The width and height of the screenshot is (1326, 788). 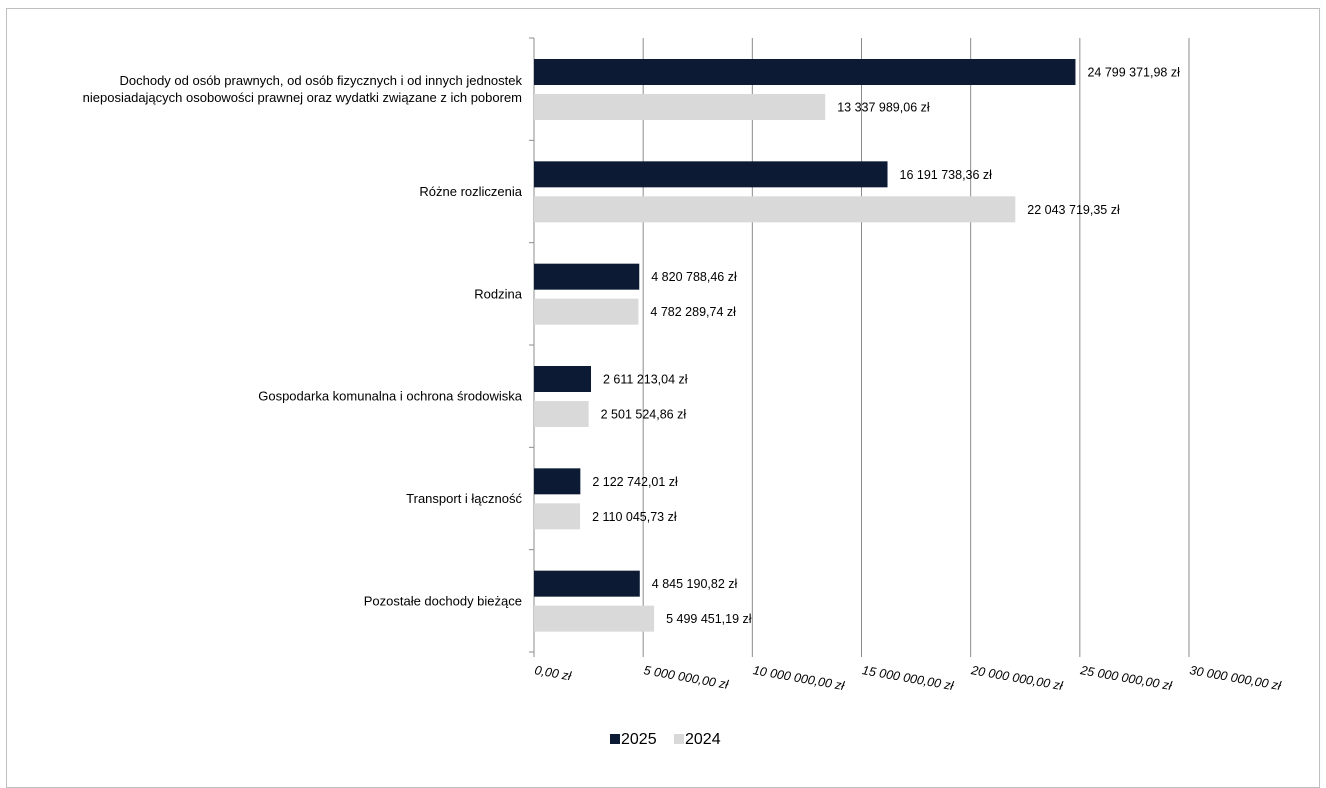 I want to click on data-label-2025: 24 799 371,98 zł, so click(x=1133, y=73).